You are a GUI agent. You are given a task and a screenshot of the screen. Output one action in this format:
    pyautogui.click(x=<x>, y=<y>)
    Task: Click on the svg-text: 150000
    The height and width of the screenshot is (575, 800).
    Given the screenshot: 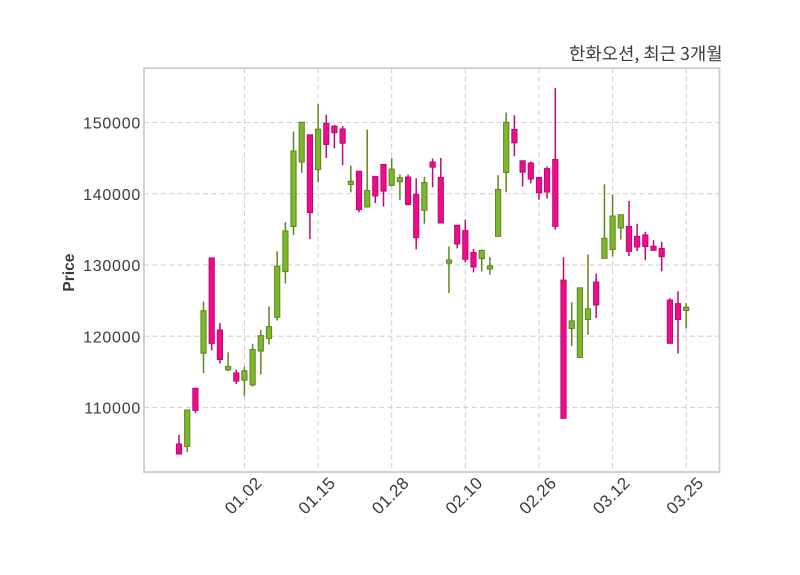 What is the action you would take?
    pyautogui.click(x=112, y=124)
    